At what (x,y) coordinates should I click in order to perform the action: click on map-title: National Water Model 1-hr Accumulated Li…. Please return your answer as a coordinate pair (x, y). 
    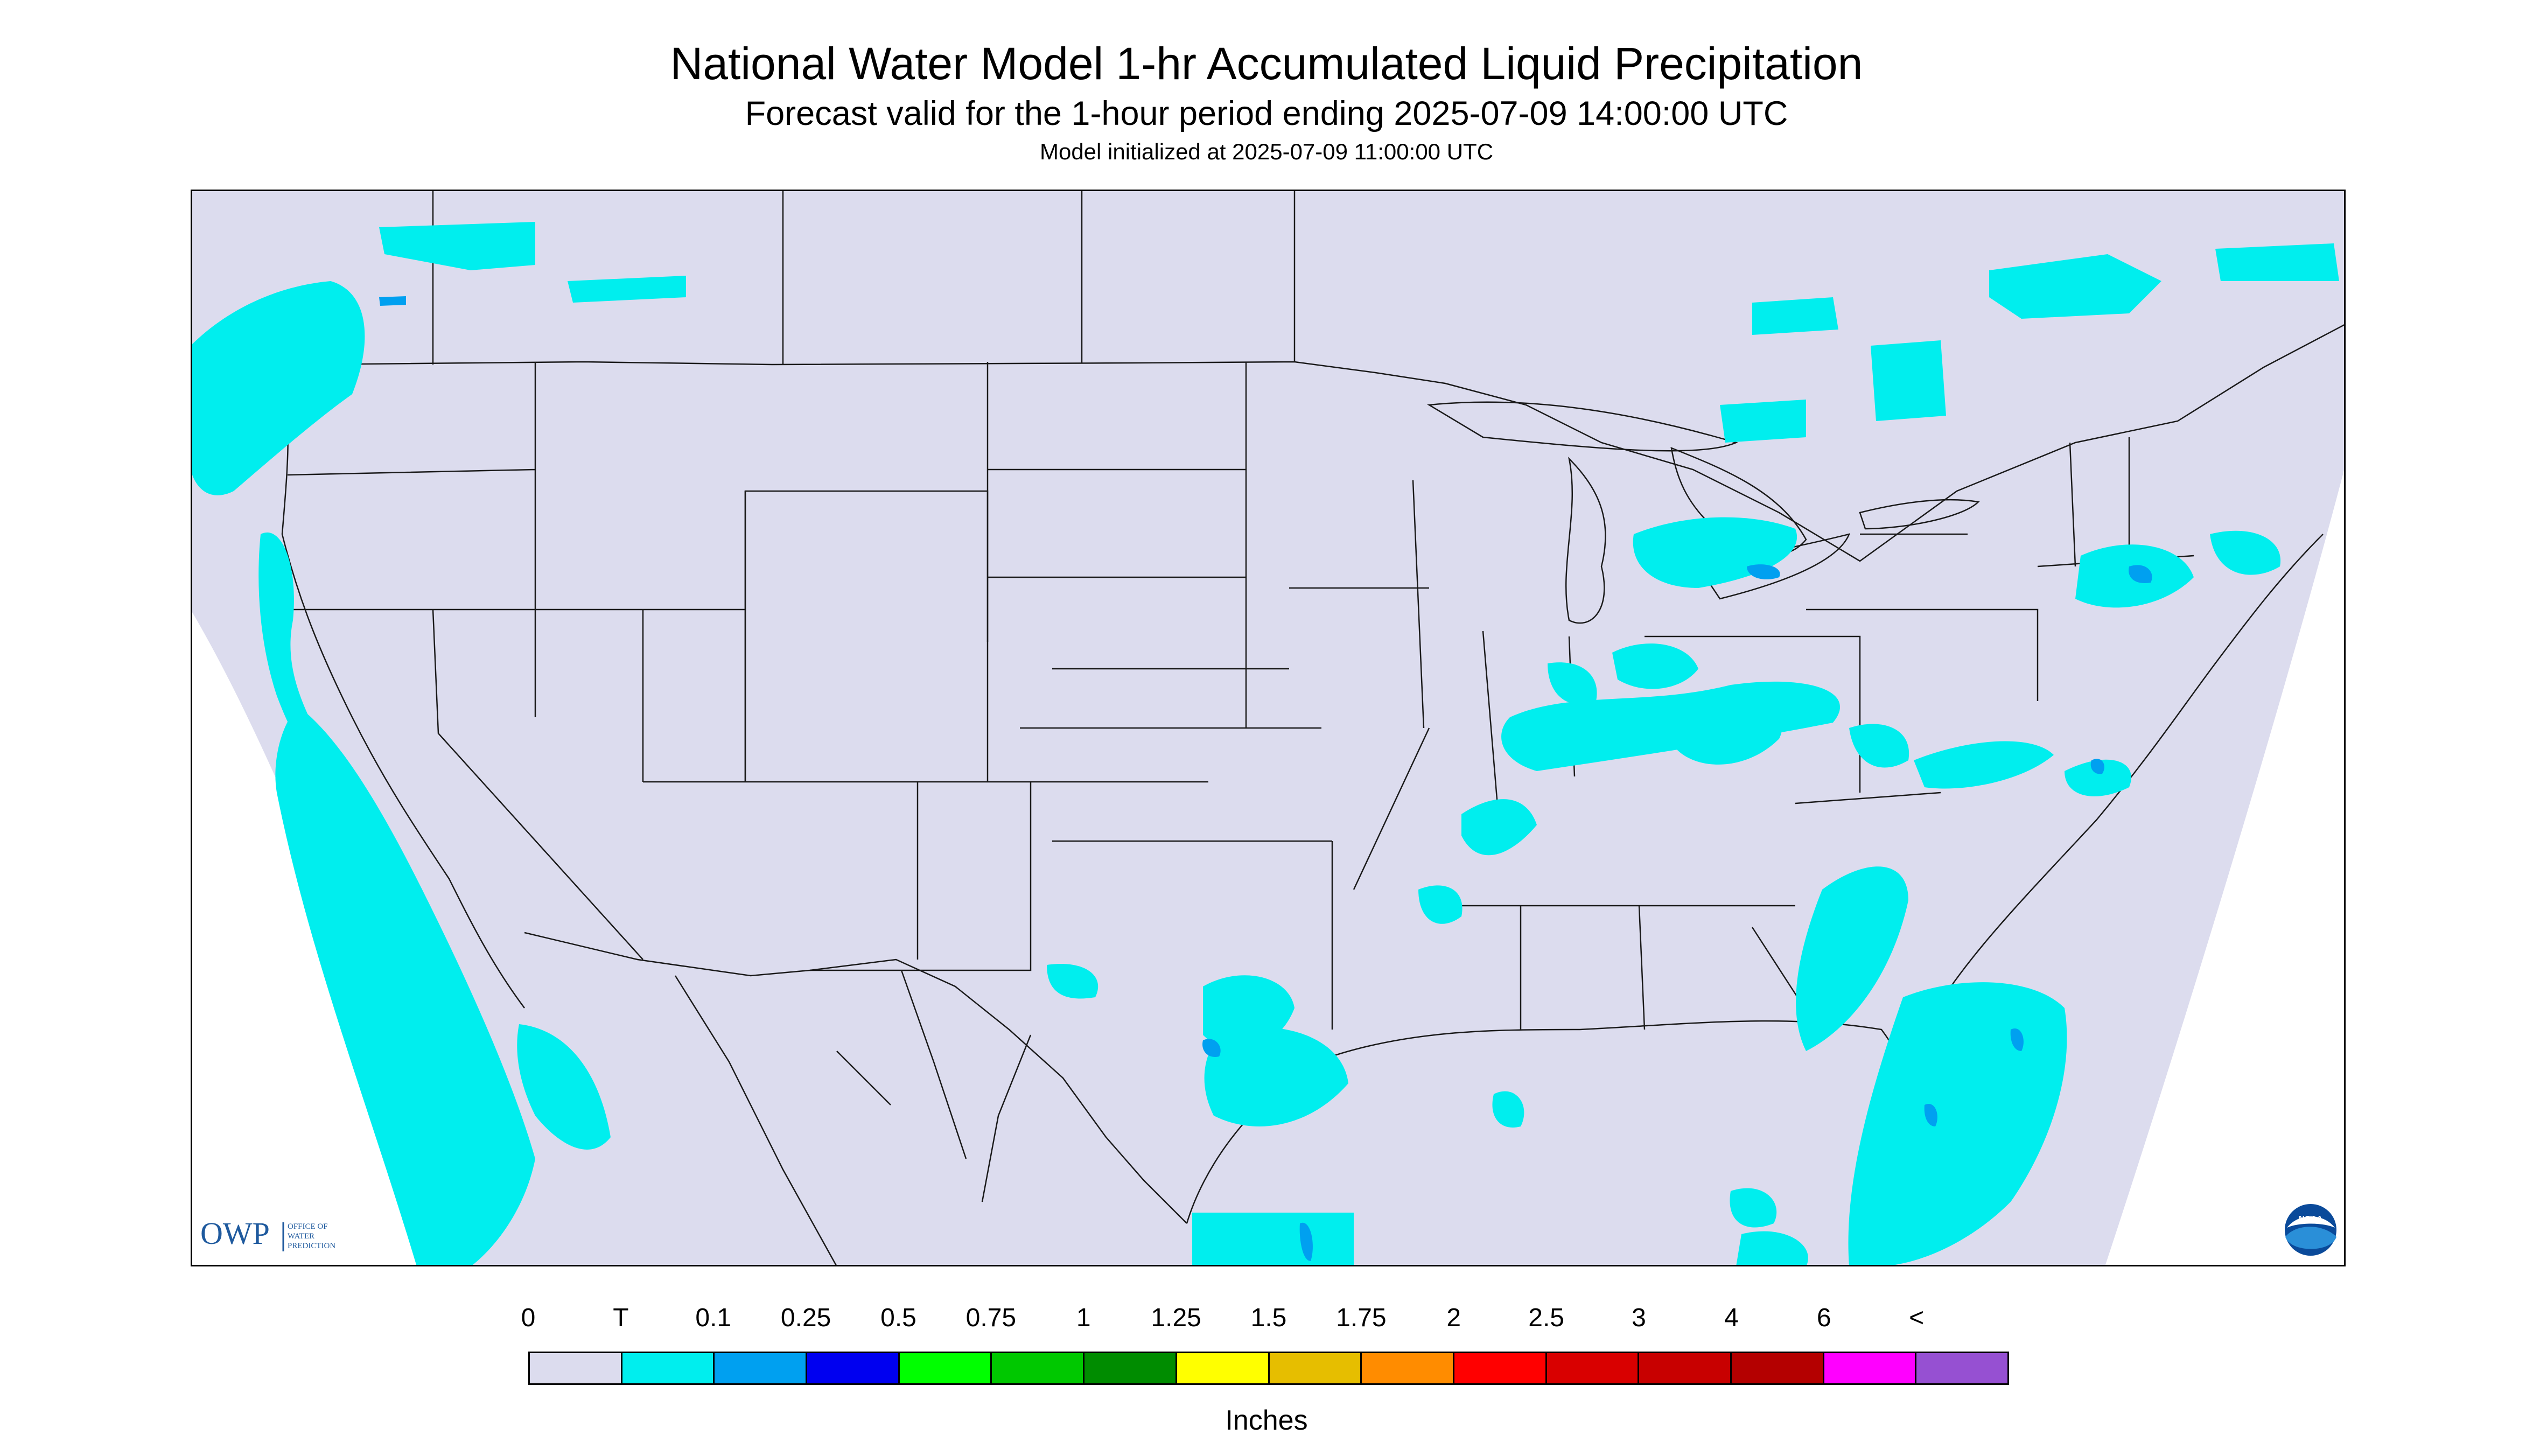
    Looking at the image, I should click on (1266, 63).